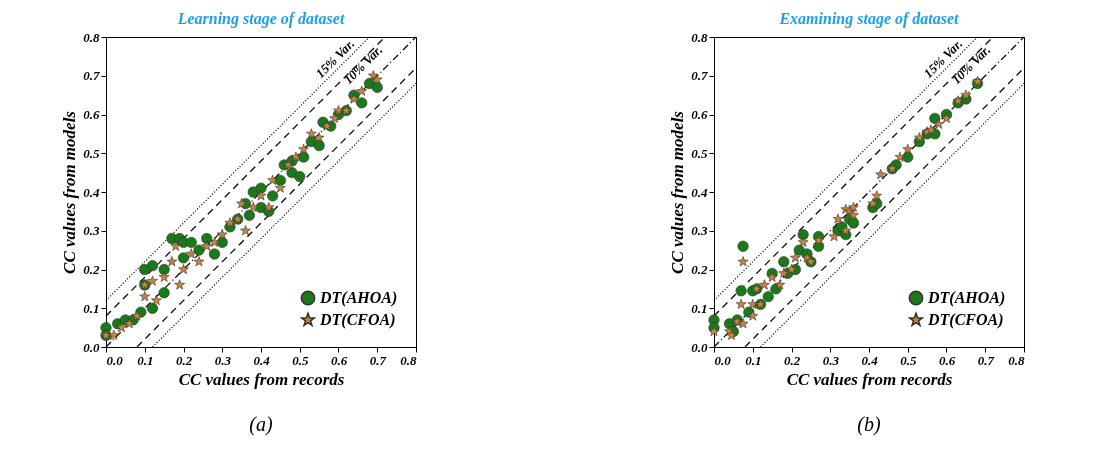 The image size is (1101, 465). What do you see at coordinates (869, 19) in the screenshot?
I see `chart-title: Examining stage of dataset` at bounding box center [869, 19].